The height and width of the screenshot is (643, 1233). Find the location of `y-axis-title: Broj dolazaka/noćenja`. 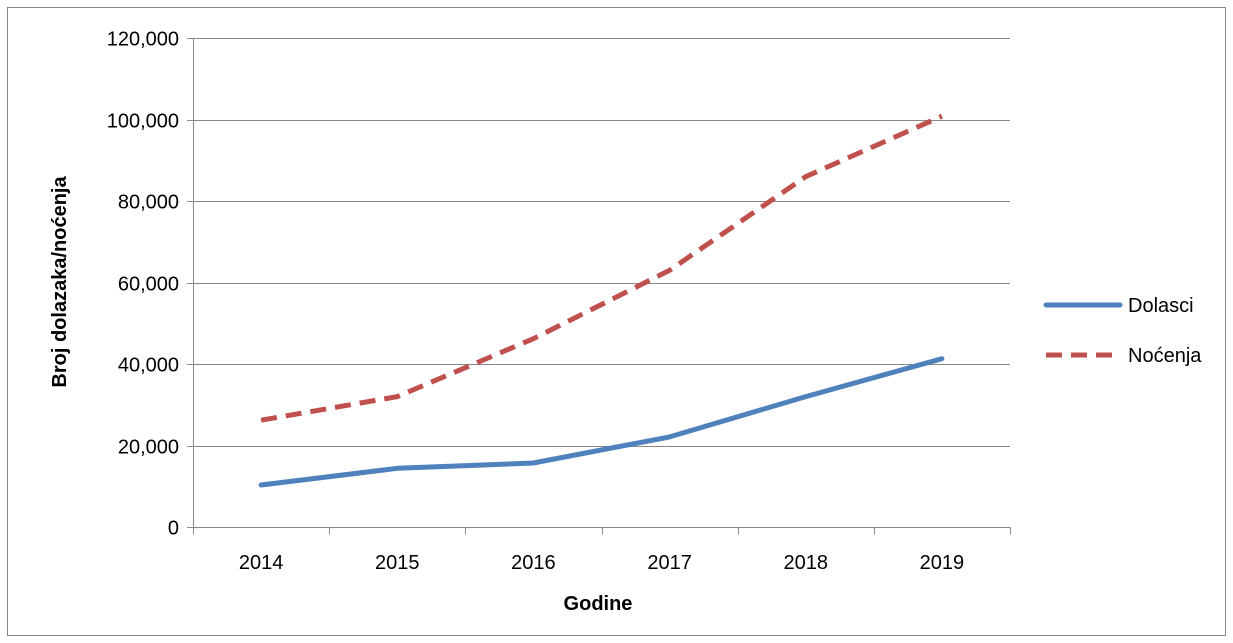

y-axis-title: Broj dolazaka/noćenja is located at coordinates (60, 282).